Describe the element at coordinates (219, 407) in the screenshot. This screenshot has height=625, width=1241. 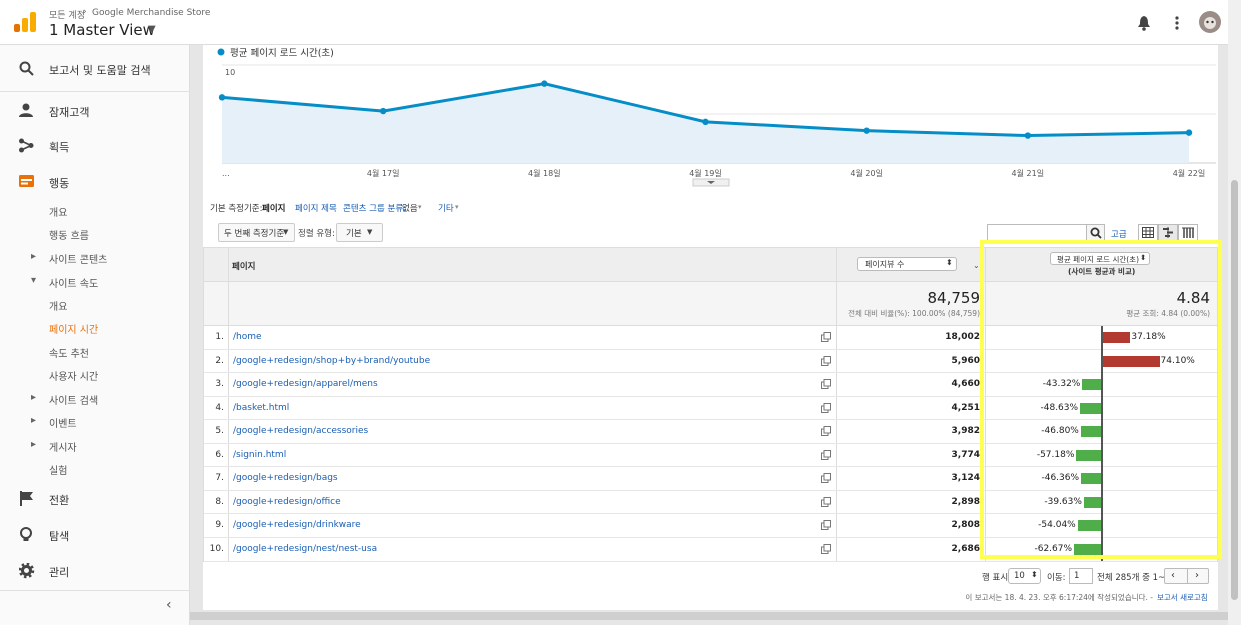
I see `row-index: 4.` at that location.